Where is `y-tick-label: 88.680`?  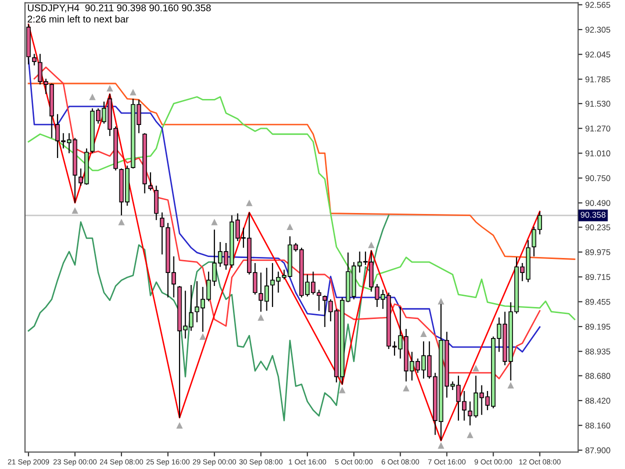
y-tick-label: 88.680 is located at coordinates (597, 375).